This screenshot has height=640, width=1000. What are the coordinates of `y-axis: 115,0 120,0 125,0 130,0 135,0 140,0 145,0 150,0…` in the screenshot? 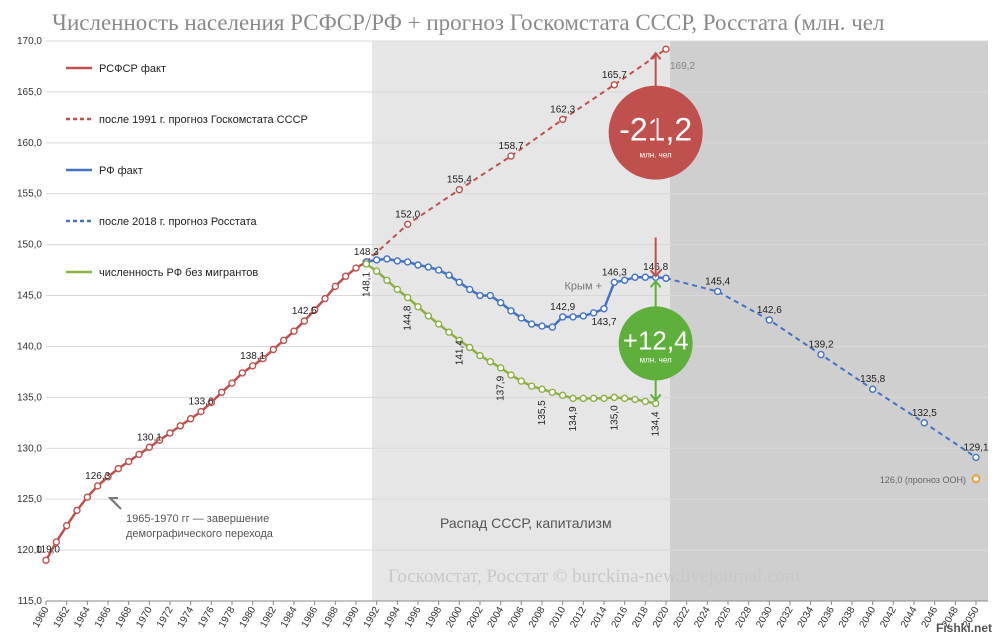 It's located at (29, 321).